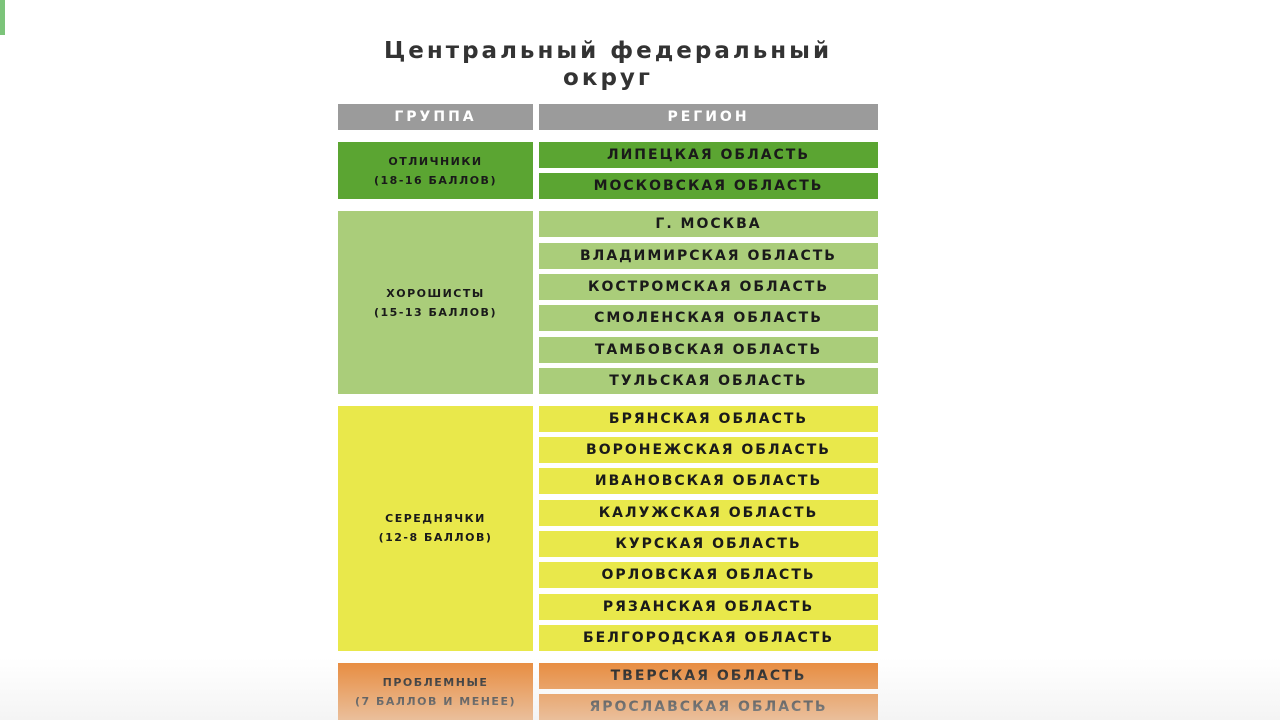  Describe the element at coordinates (708, 606) in the screenshot. I see `region-cell: РЯЗАНСКАЯ ОБЛАСТЬ` at that location.